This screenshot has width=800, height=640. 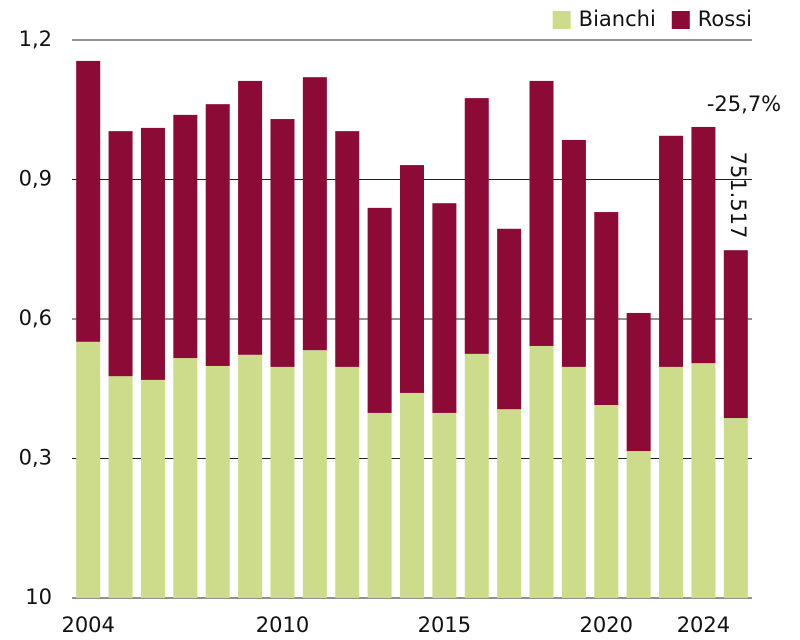 I want to click on x-tick-label: 2004, so click(x=87, y=625).